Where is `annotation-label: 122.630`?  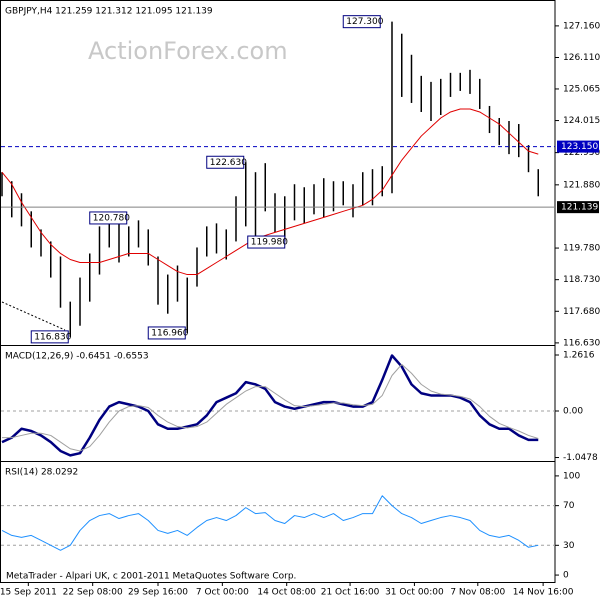
annotation-label: 122.630 is located at coordinates (228, 163).